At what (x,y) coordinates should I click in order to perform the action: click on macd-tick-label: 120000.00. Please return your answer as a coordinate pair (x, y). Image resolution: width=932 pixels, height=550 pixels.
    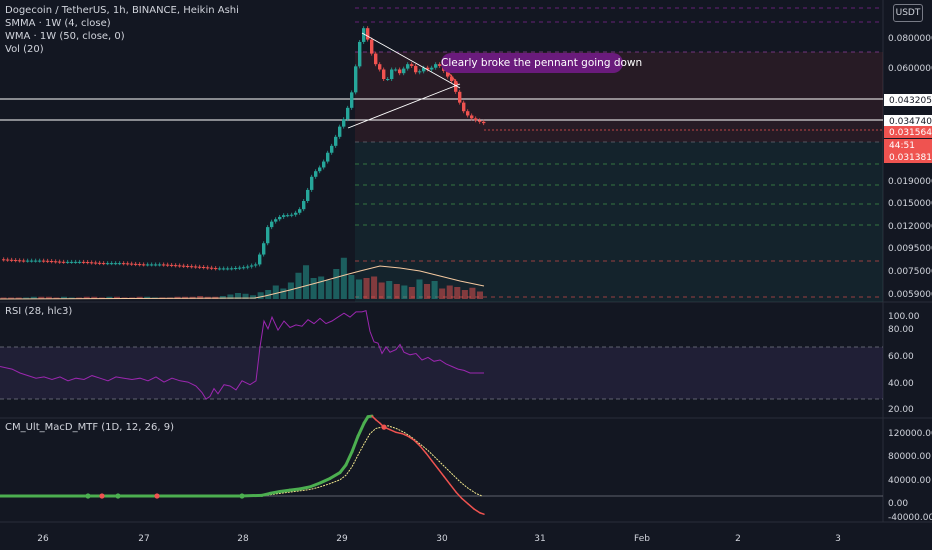
    Looking at the image, I should click on (910, 434).